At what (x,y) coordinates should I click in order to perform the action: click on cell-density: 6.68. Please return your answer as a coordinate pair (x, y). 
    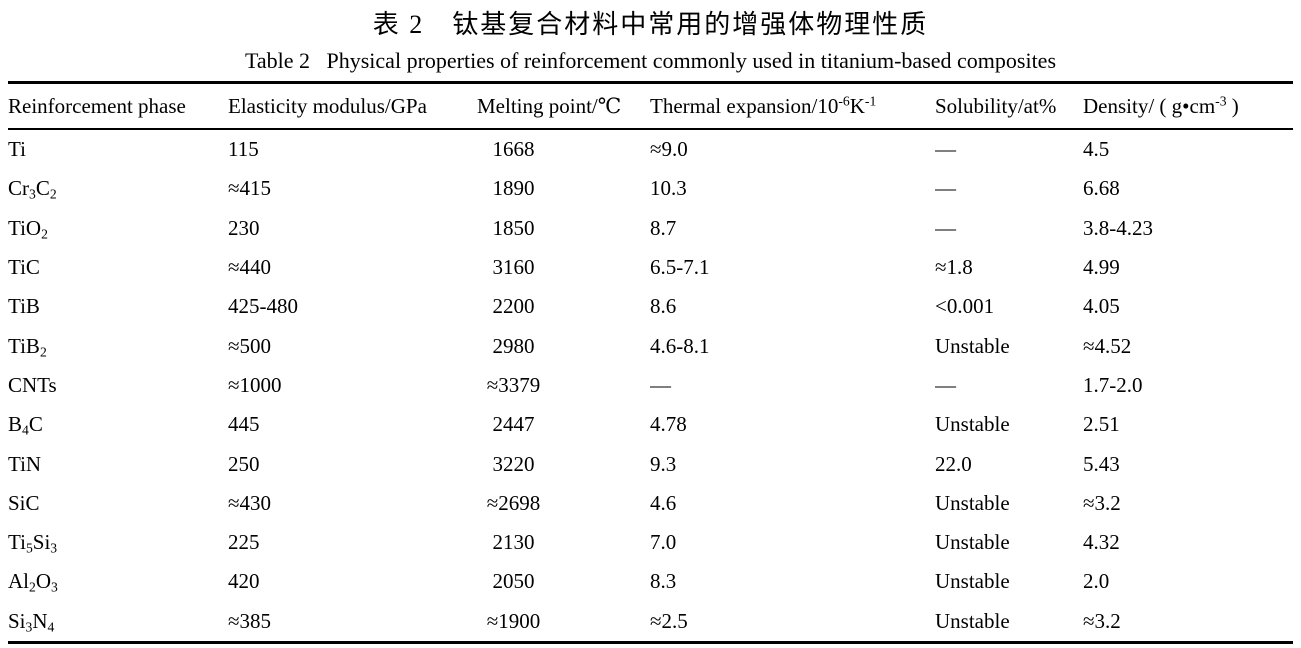
    Looking at the image, I should click on (1101, 188).